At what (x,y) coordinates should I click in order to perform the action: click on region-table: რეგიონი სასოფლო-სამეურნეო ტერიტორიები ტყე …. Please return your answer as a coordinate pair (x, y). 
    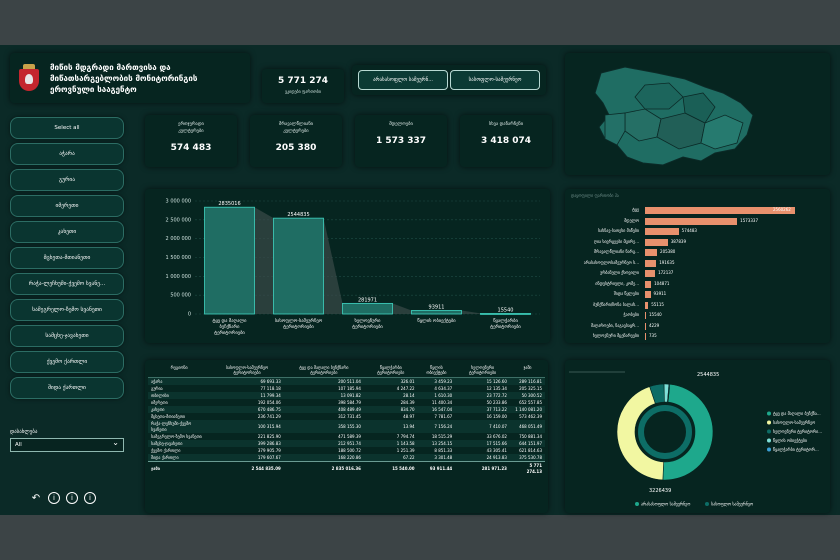
    Looking at the image, I should click on (346, 436).